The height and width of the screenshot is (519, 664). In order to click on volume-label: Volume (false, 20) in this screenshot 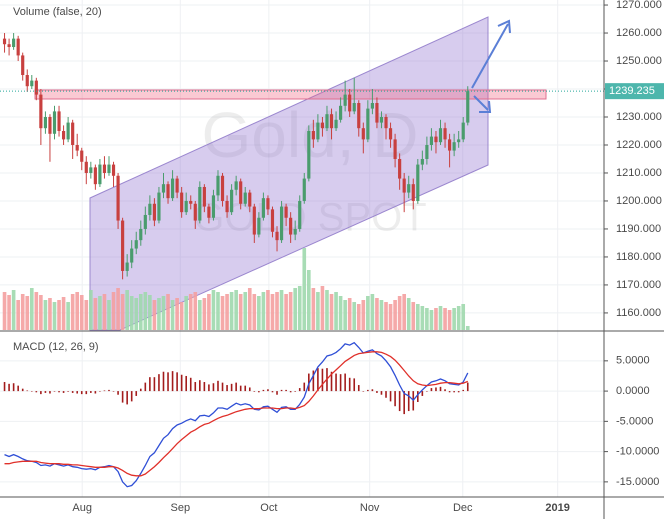, I will do `click(57, 12)`.